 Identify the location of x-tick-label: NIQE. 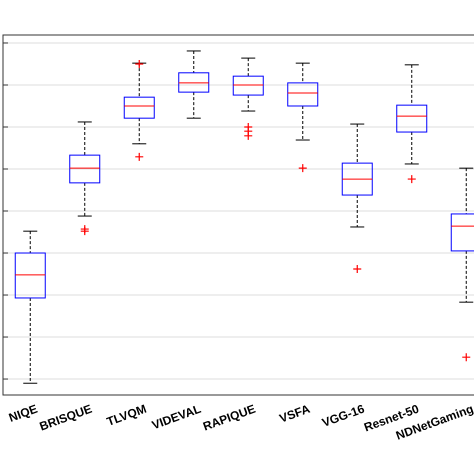
(23, 413).